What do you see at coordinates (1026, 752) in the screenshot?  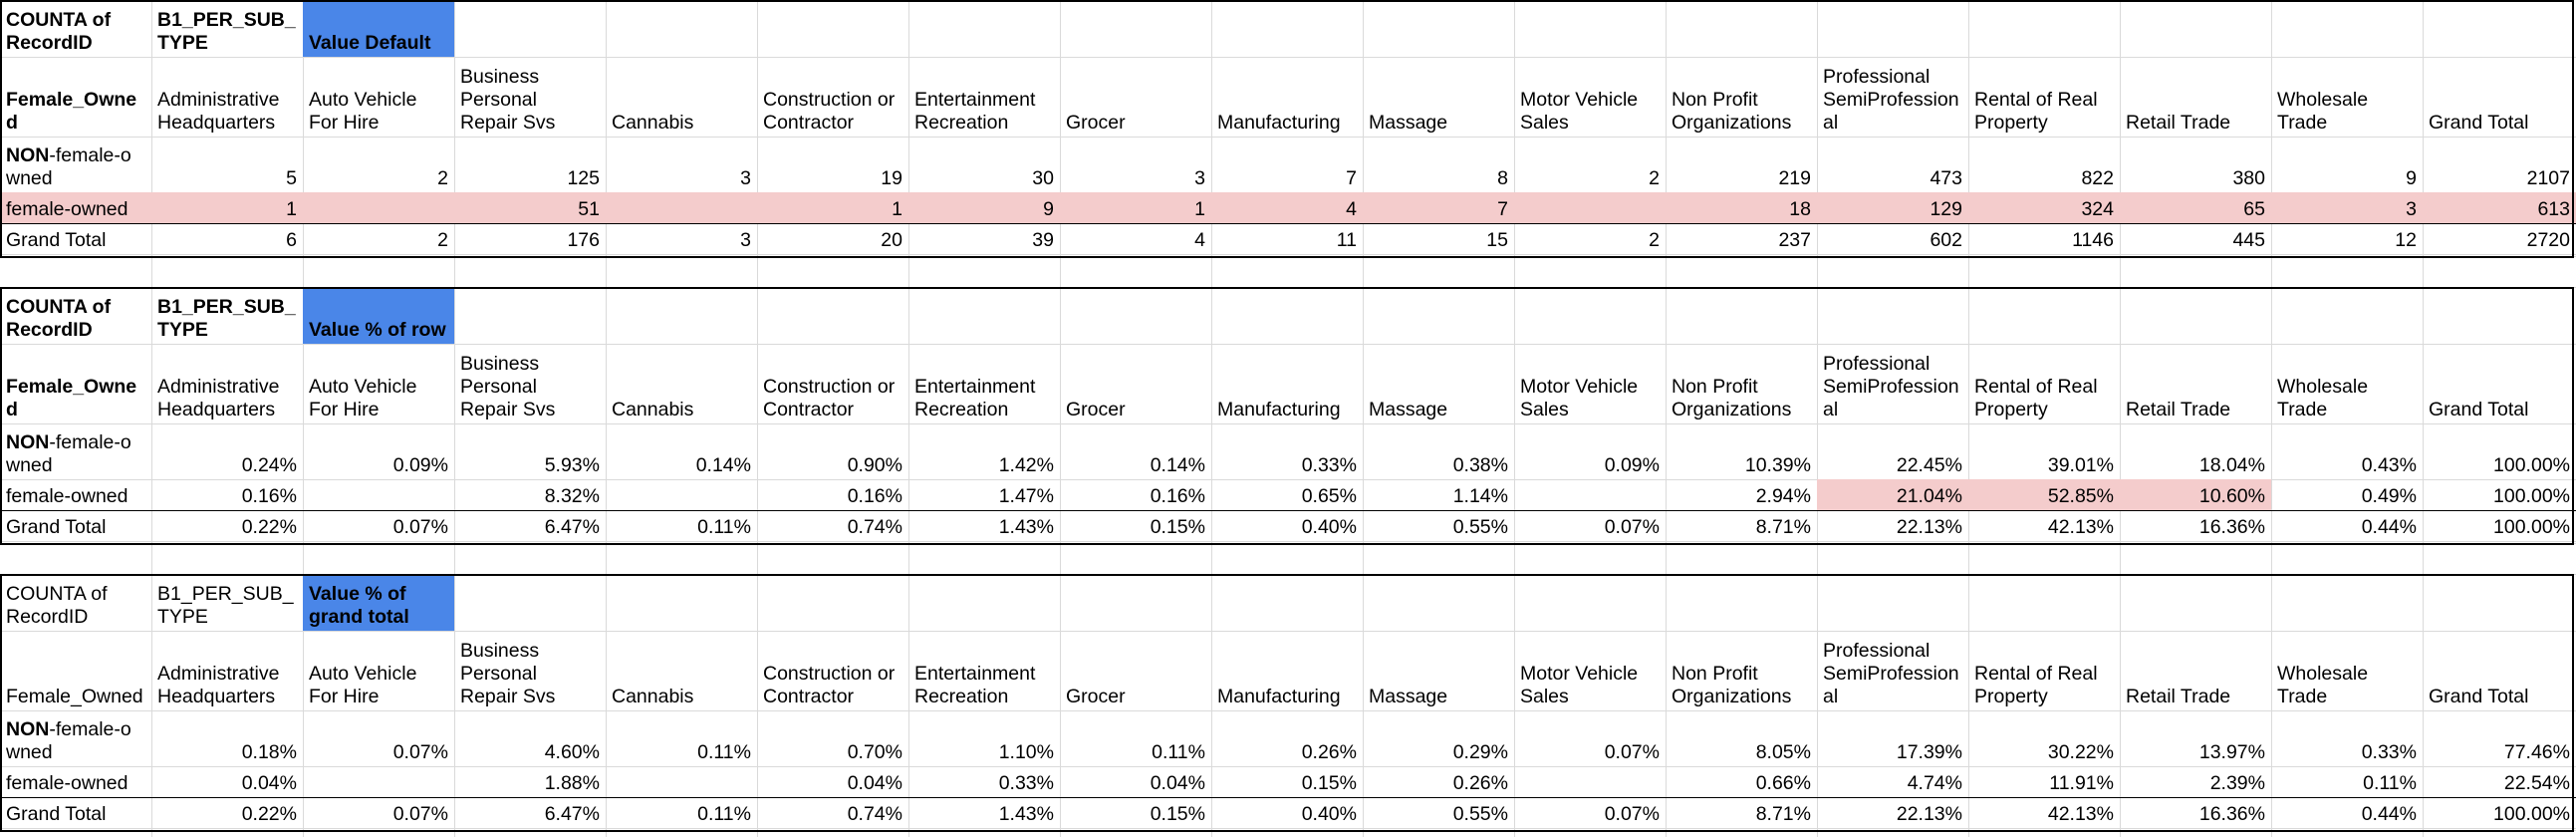 I see `value-cell: 1.10%` at bounding box center [1026, 752].